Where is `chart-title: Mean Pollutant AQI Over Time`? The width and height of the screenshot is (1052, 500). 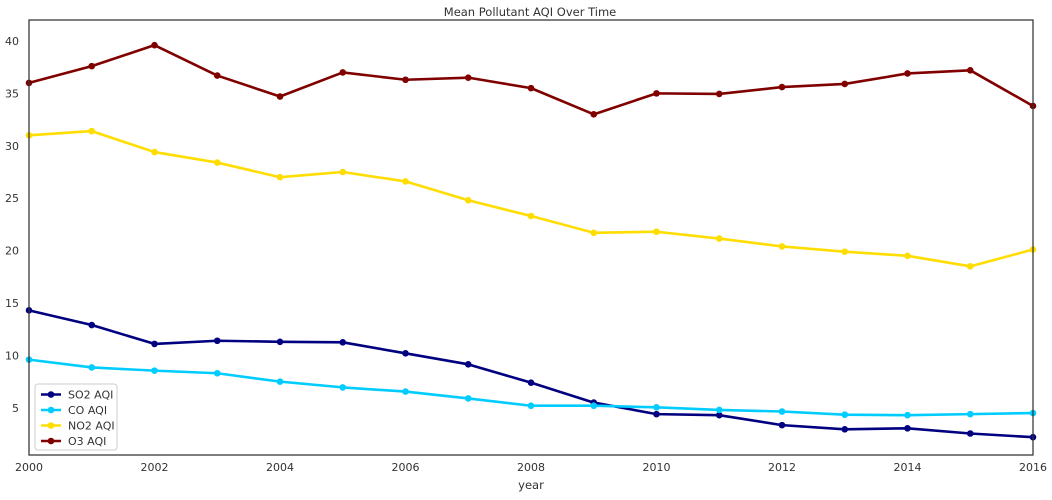 chart-title: Mean Pollutant AQI Over Time is located at coordinates (530, 12).